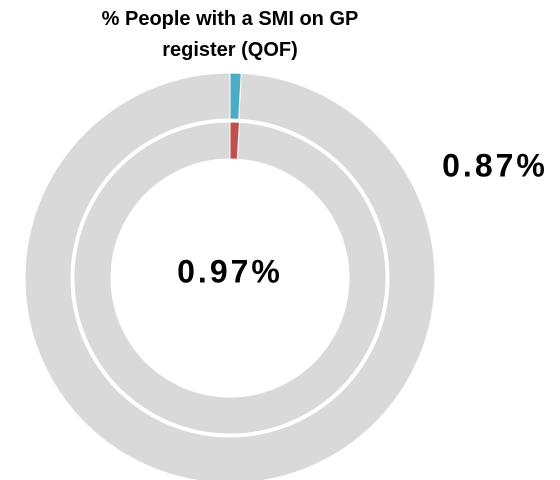 The image size is (560, 480). Describe the element at coordinates (230, 271) in the screenshot. I see `value-label: 0.97%` at that location.